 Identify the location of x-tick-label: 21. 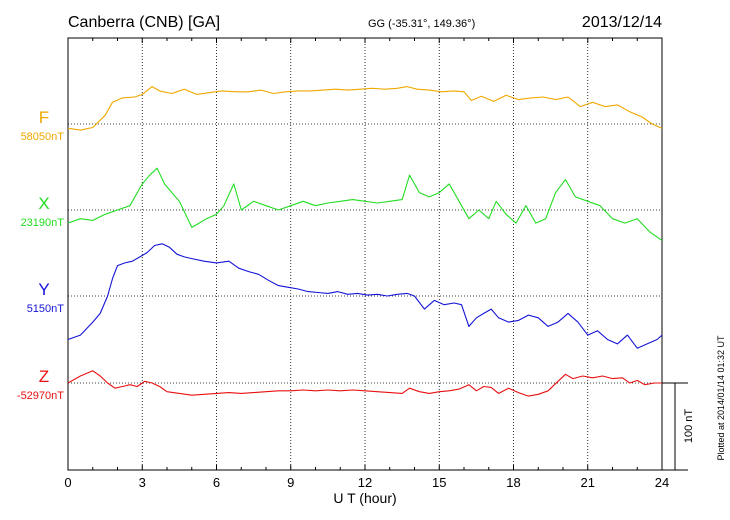
(588, 482).